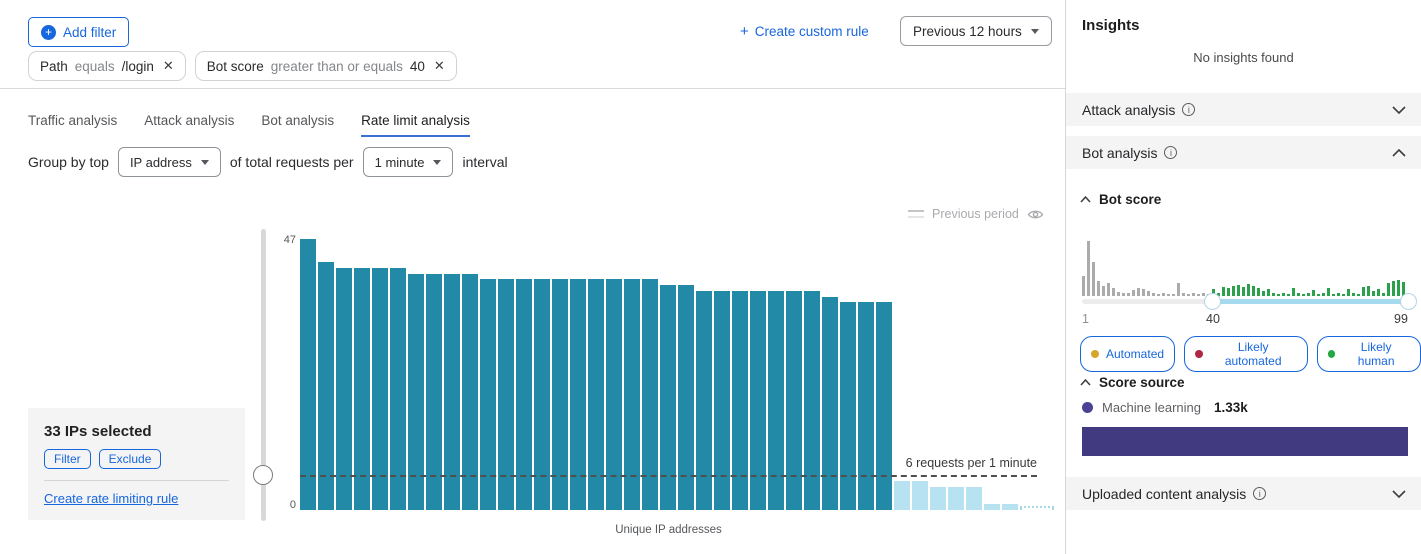 The image size is (1421, 554). Describe the element at coordinates (916, 214) in the screenshot. I see `previous-period-swatch` at that location.